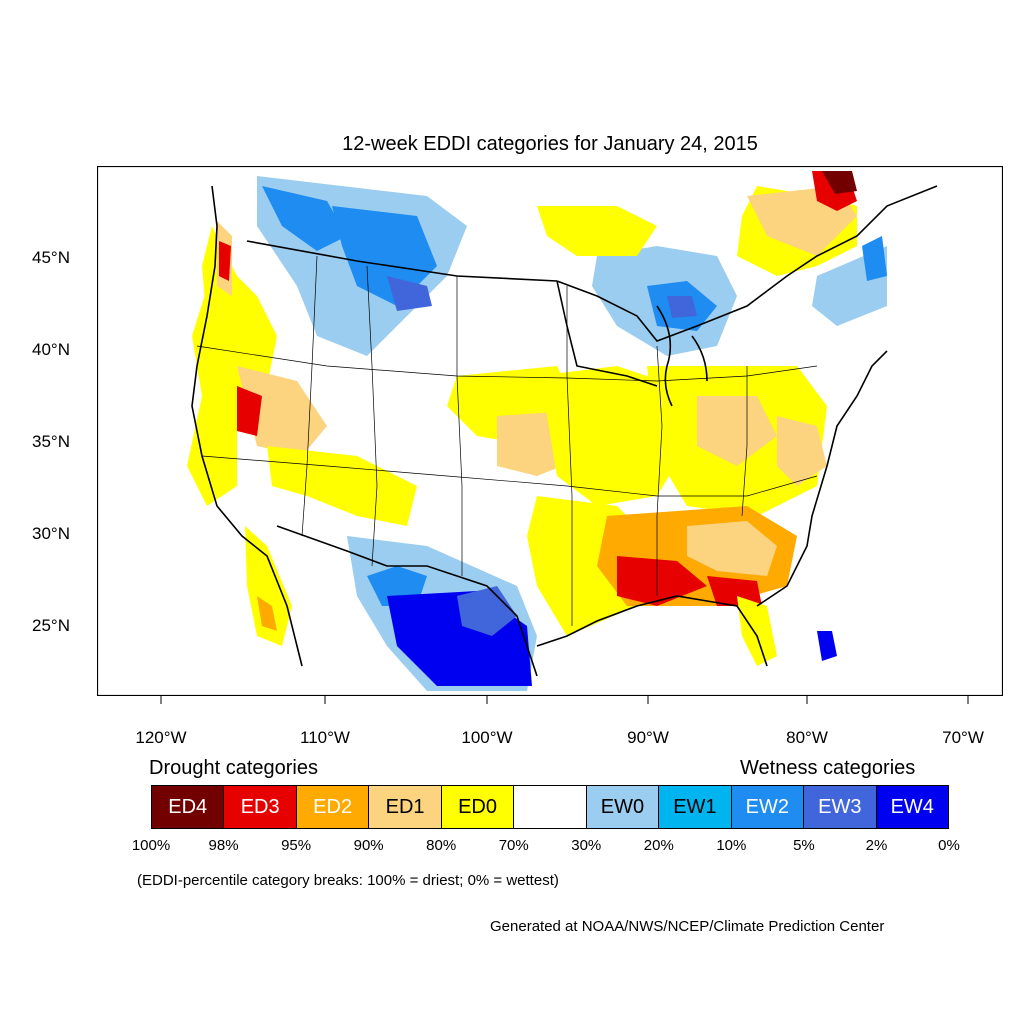 This screenshot has height=1024, width=1024. I want to click on drought-heading: Drought categories, so click(233, 768).